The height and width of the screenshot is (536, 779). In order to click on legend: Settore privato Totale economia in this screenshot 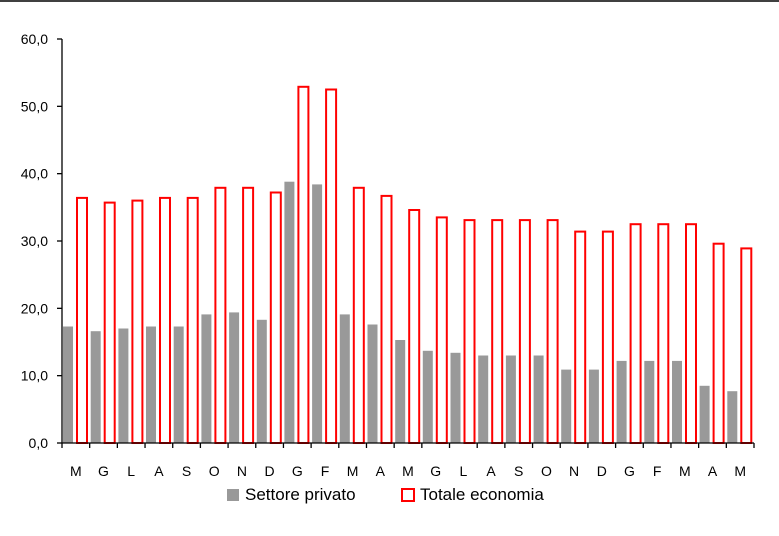, I will do `click(385, 494)`.